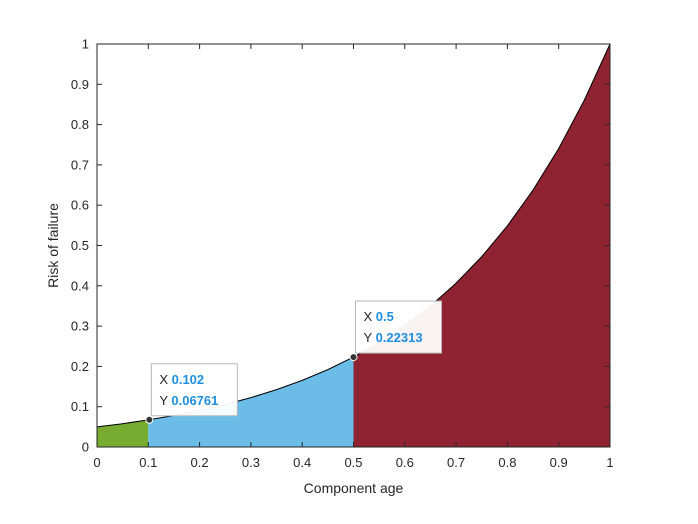 Image resolution: width=698 pixels, height=524 pixels. What do you see at coordinates (85, 447) in the screenshot?
I see `y-tick-label: 0` at bounding box center [85, 447].